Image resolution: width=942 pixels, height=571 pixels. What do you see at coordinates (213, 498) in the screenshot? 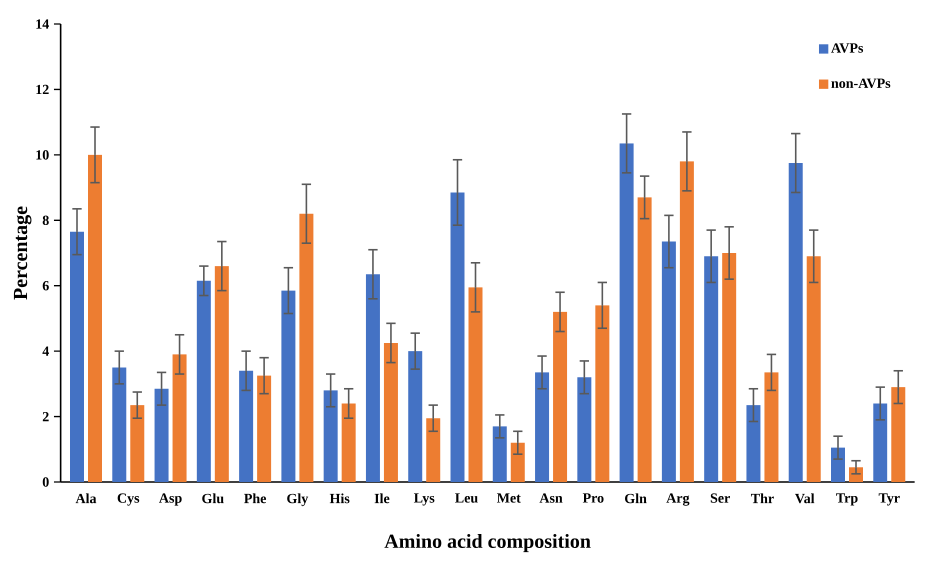
I see `x-tick-label: Glu` at bounding box center [213, 498].